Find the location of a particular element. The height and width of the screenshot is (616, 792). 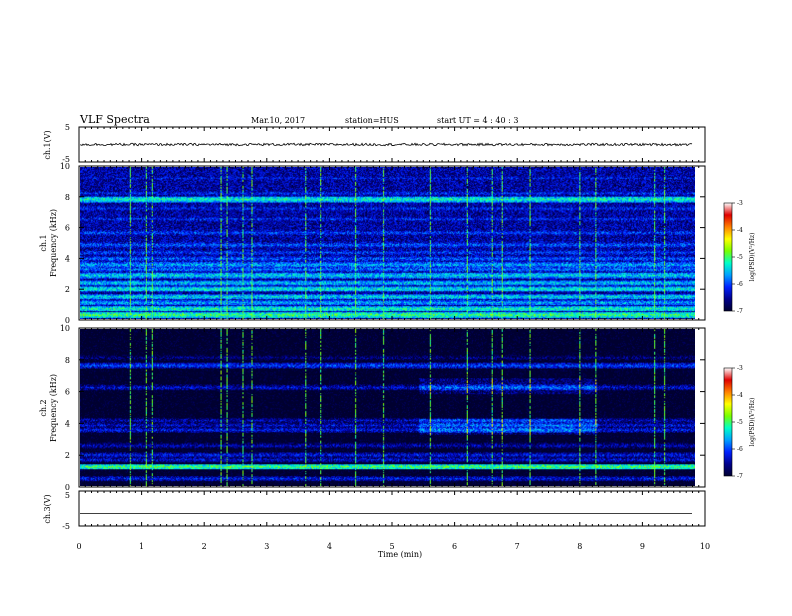

start-time-text: start UT = 4 : 40 : 3 is located at coordinates (477, 120).